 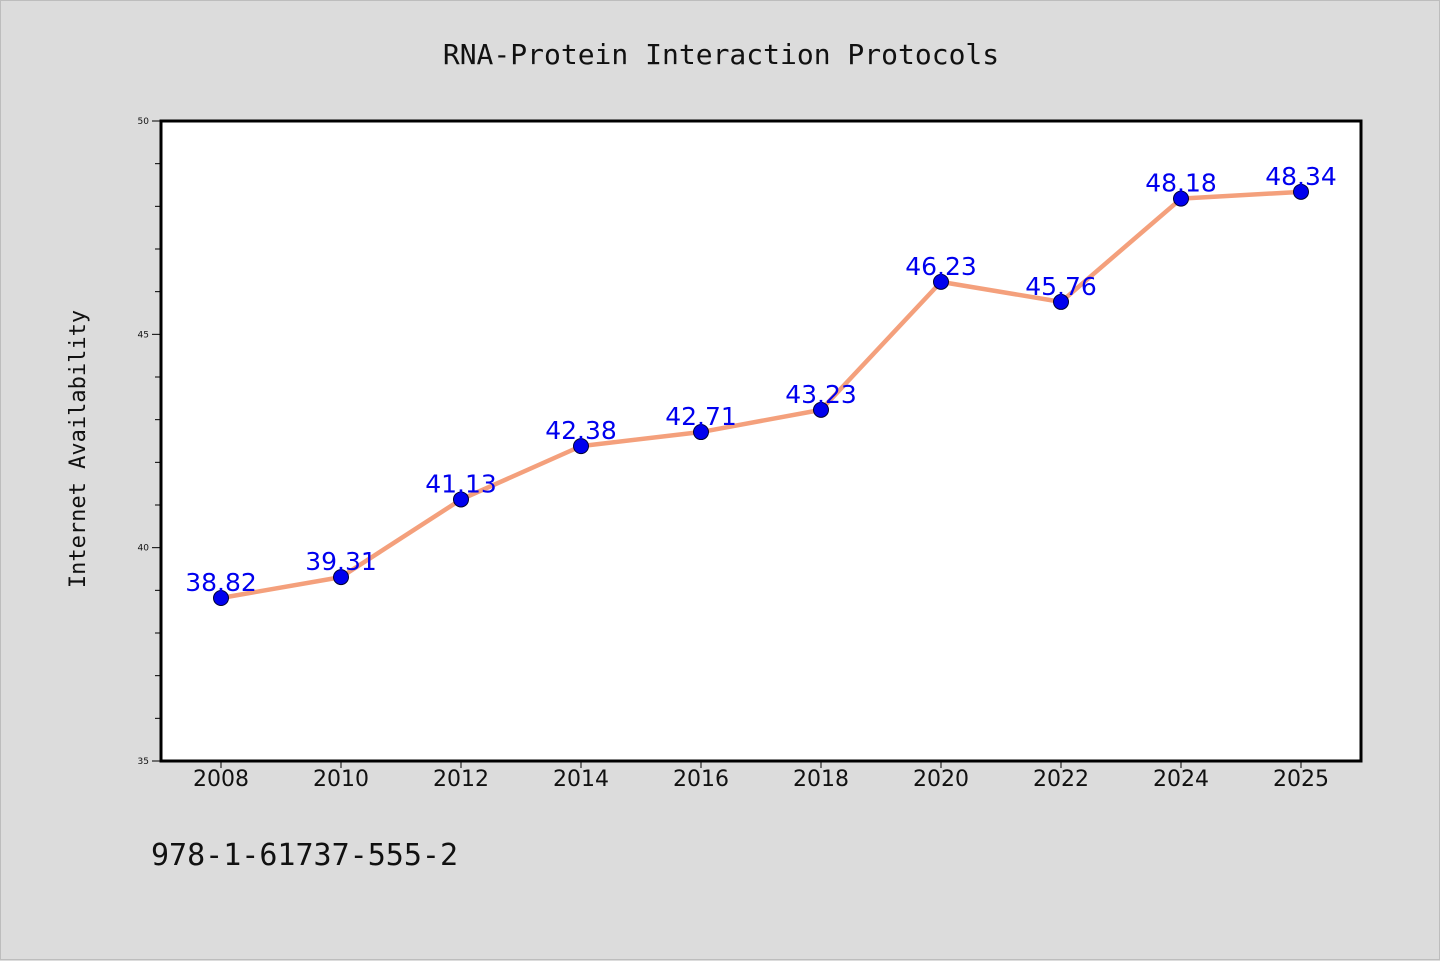 What do you see at coordinates (701, 779) in the screenshot?
I see `x-tick-label: 2016` at bounding box center [701, 779].